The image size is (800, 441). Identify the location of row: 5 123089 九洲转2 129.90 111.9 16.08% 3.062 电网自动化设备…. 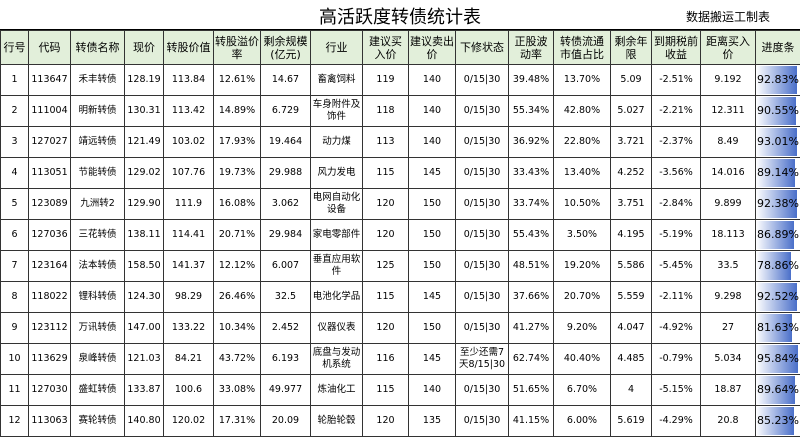
(400, 204).